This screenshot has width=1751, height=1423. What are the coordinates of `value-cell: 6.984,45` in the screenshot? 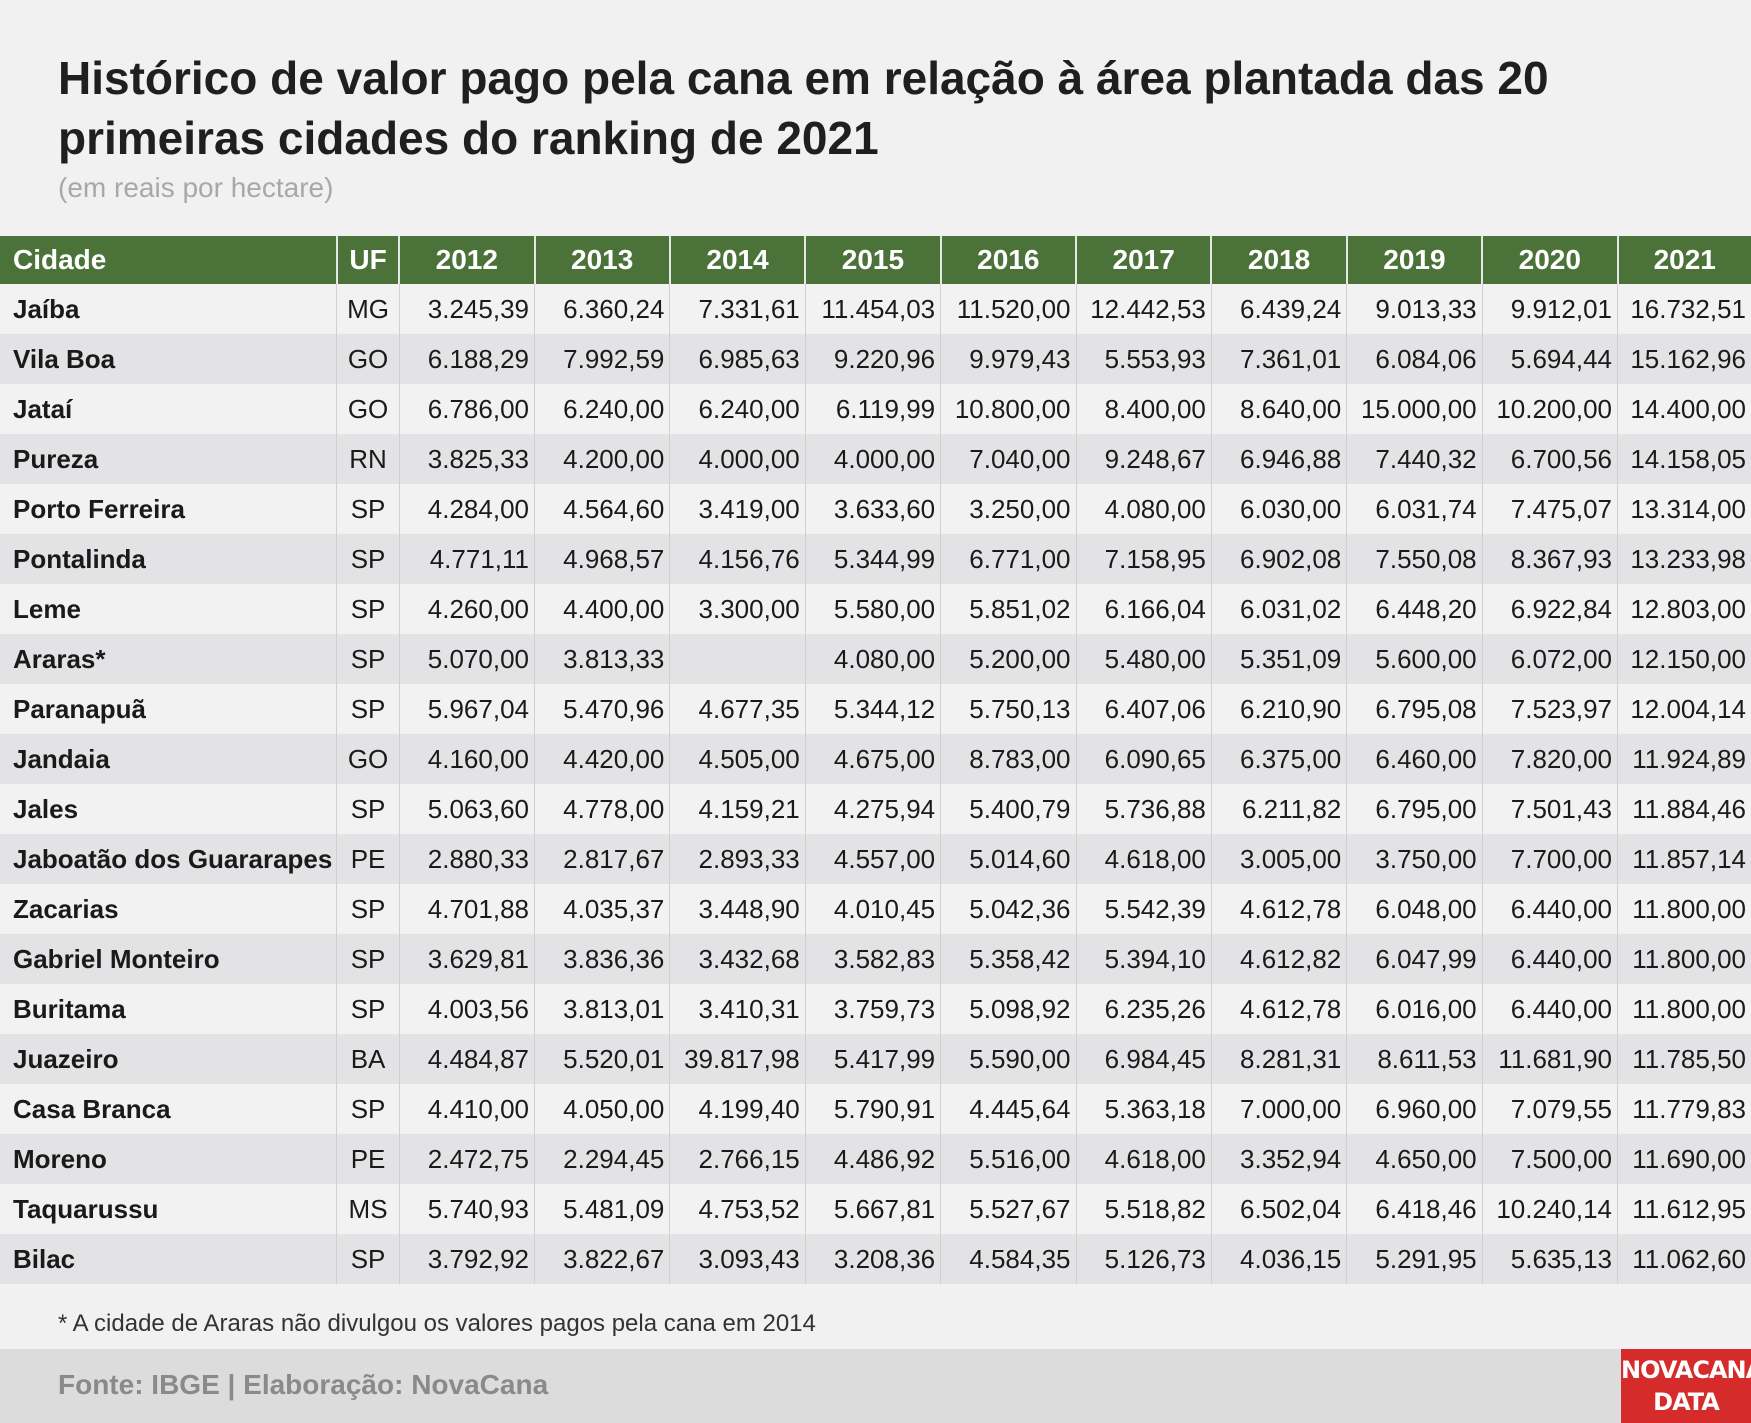 It's located at (1144, 1059).